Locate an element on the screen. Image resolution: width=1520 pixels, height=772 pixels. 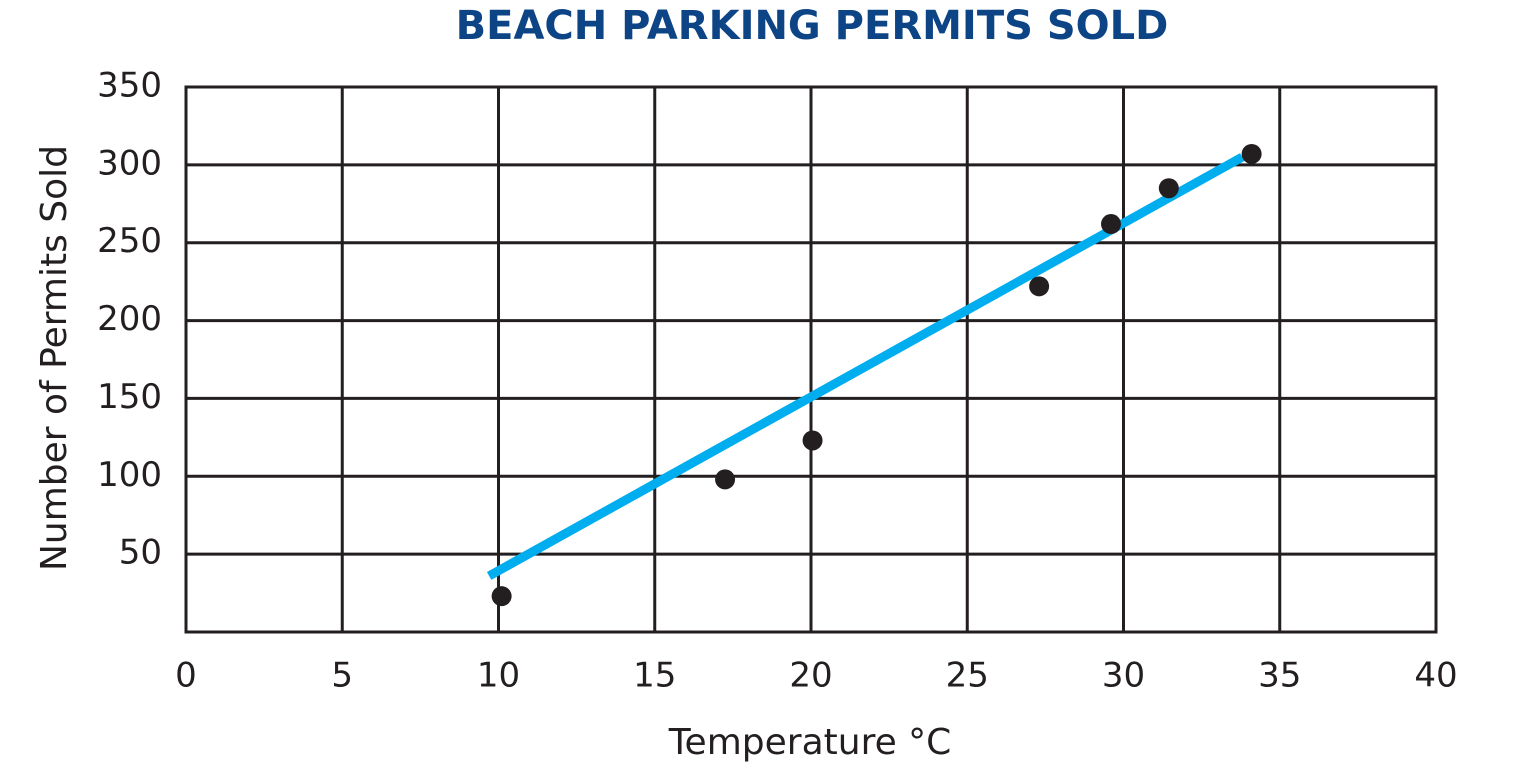
y-tick-label: 150 is located at coordinates (129, 397).